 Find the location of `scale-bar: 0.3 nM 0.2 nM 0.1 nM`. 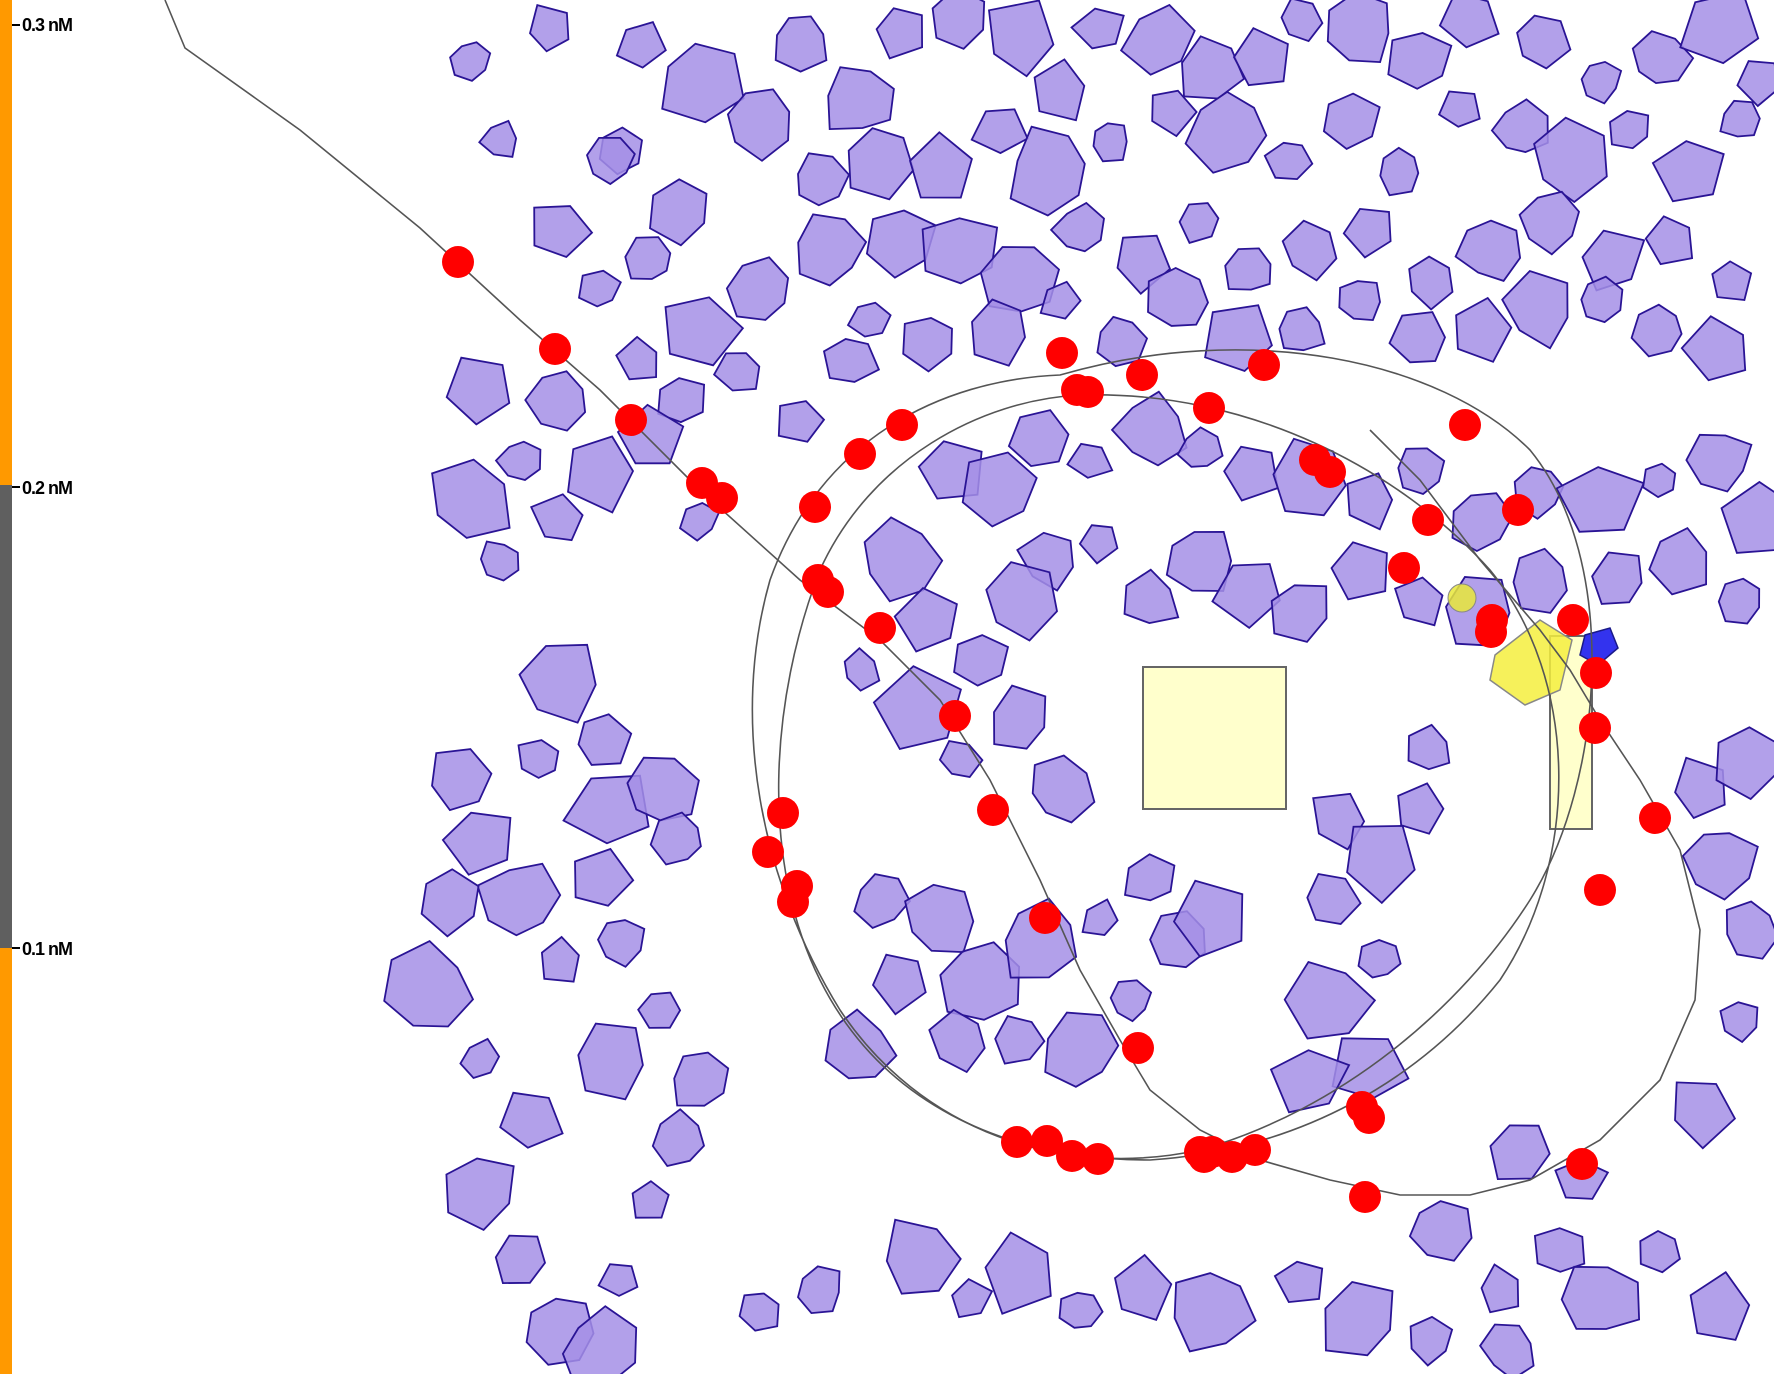

scale-bar: 0.3 nM 0.2 nM 0.1 nM is located at coordinates (36, 687).